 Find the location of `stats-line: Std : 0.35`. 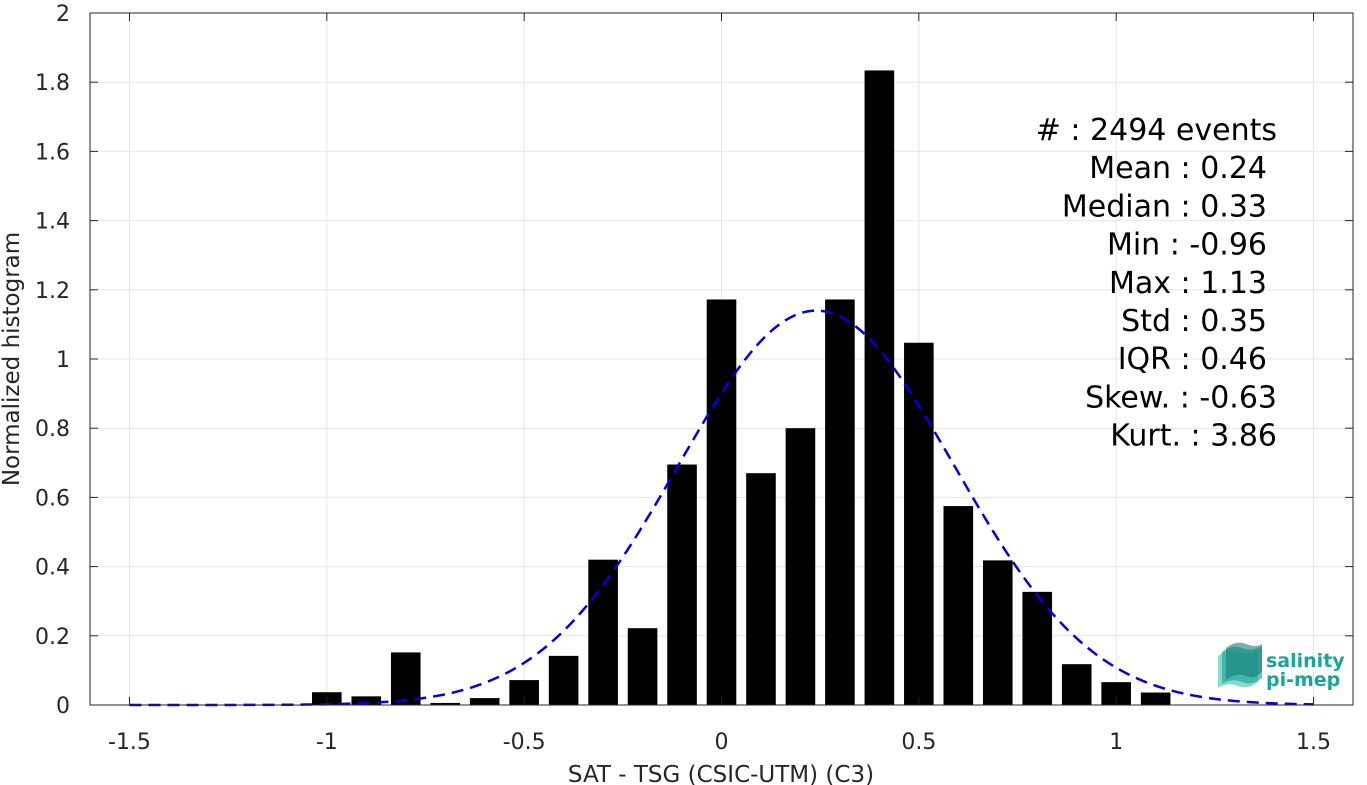

stats-line: Std : 0.35 is located at coordinates (1194, 321).